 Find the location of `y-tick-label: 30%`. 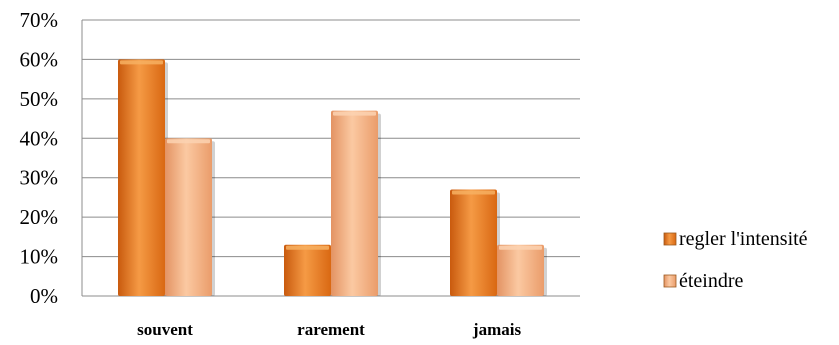

y-tick-label: 30% is located at coordinates (39, 178).